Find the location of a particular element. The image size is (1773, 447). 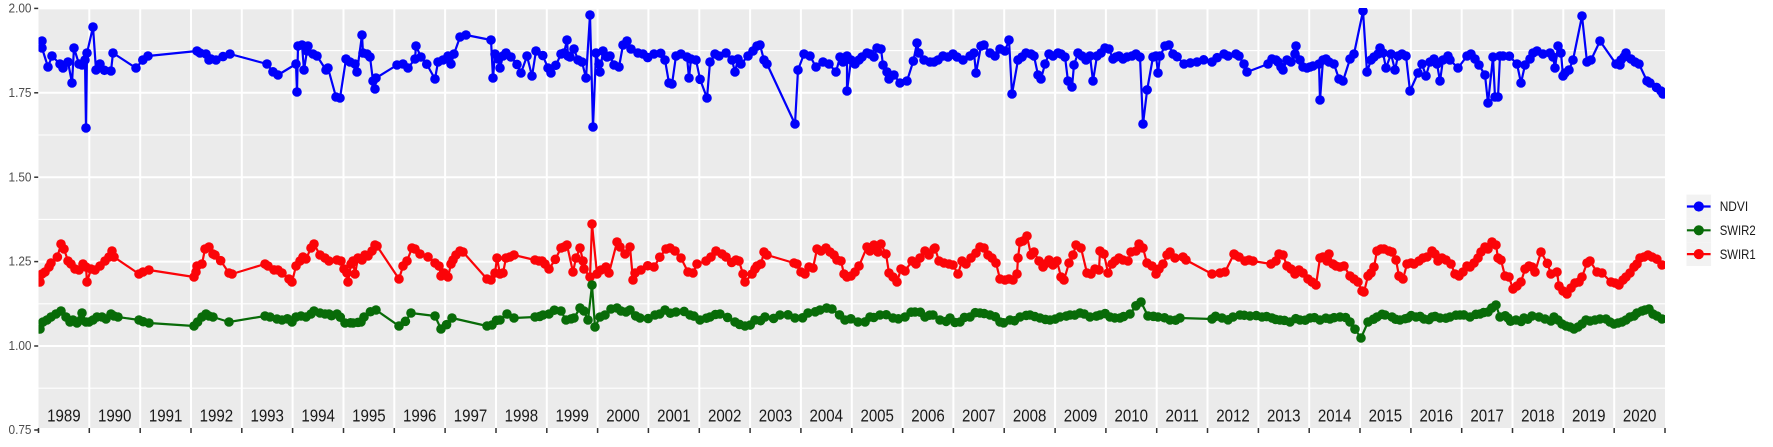

svg-text: 2010 is located at coordinates (1132, 415).